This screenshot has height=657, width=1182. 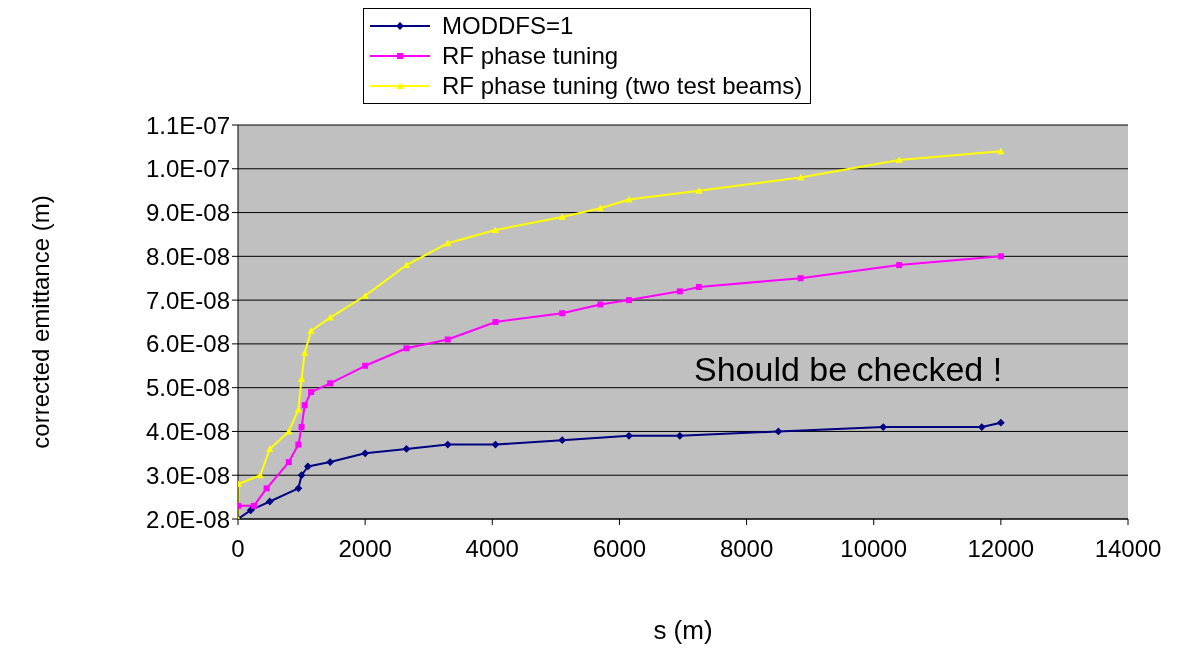 I want to click on legend-label: RF phase tuning (two test beams), so click(x=622, y=86).